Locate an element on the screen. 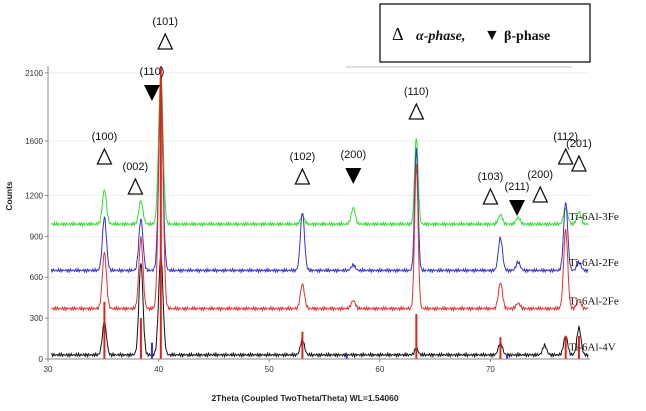 The height and width of the screenshot is (411, 646). peak-label-9: (200) is located at coordinates (540, 175).